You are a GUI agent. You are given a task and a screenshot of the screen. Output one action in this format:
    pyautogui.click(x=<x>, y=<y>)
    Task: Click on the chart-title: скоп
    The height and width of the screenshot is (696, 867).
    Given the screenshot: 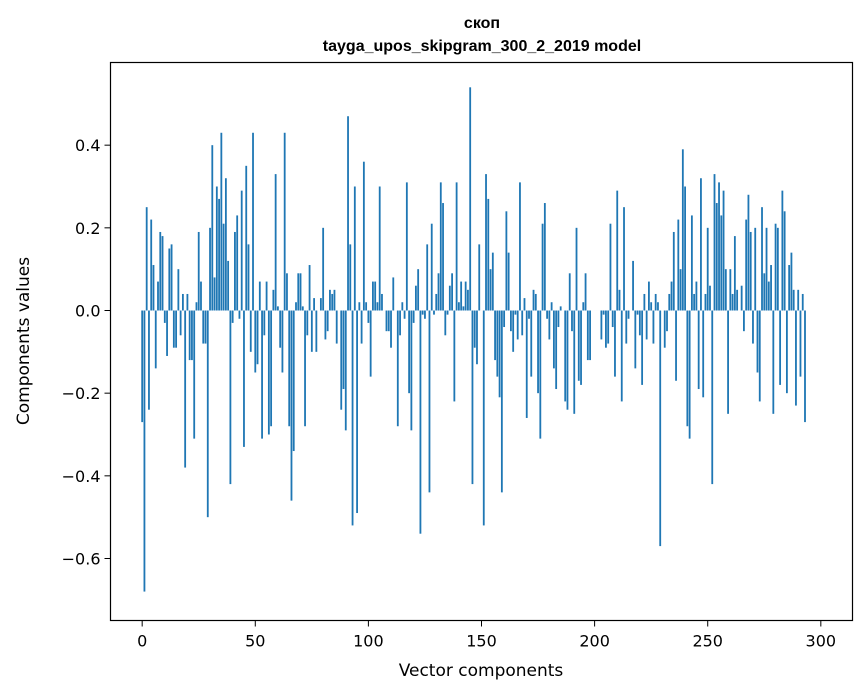 What is the action you would take?
    pyautogui.click(x=482, y=23)
    